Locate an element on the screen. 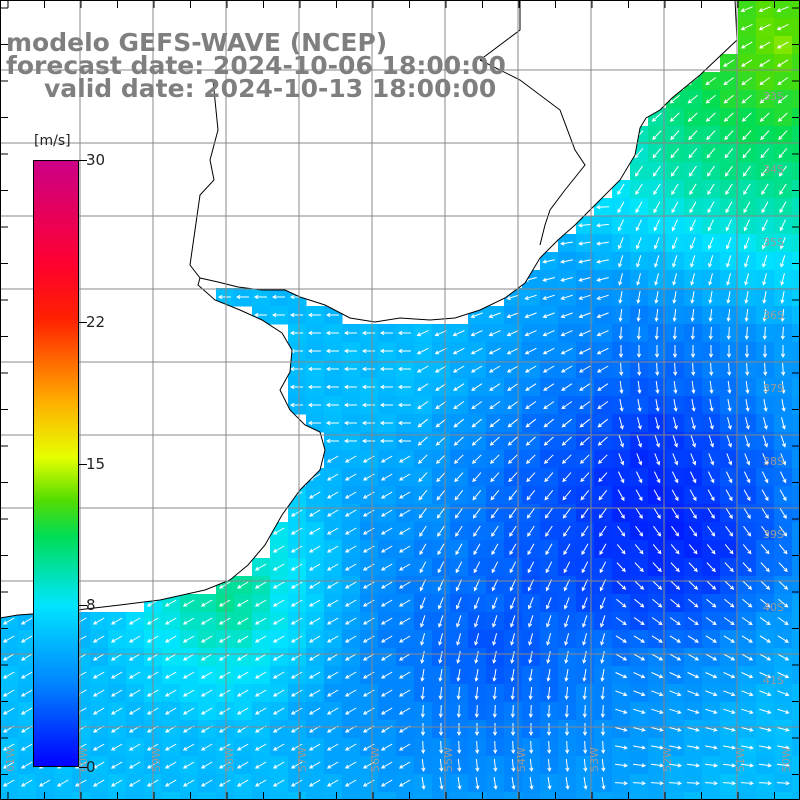 The image size is (800, 800). lon-label: 50W is located at coordinates (786, 759).